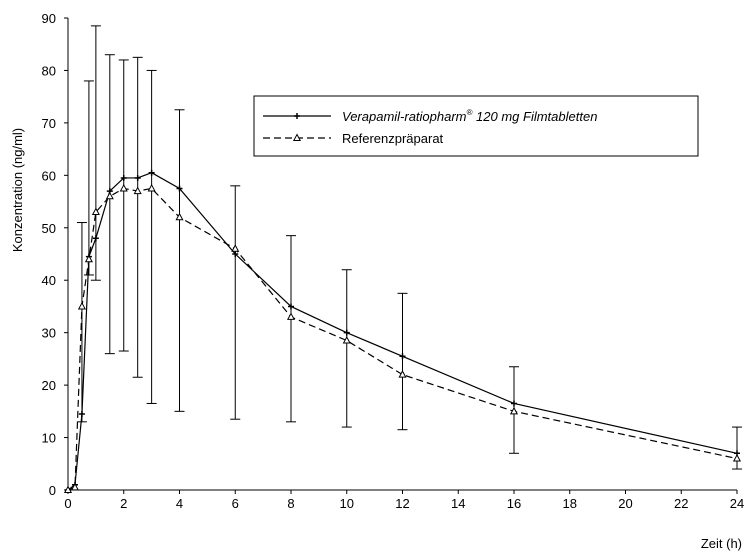  What do you see at coordinates (17, 190) in the screenshot?
I see `y-axis-label: Konzentration (ng/ml)` at bounding box center [17, 190].